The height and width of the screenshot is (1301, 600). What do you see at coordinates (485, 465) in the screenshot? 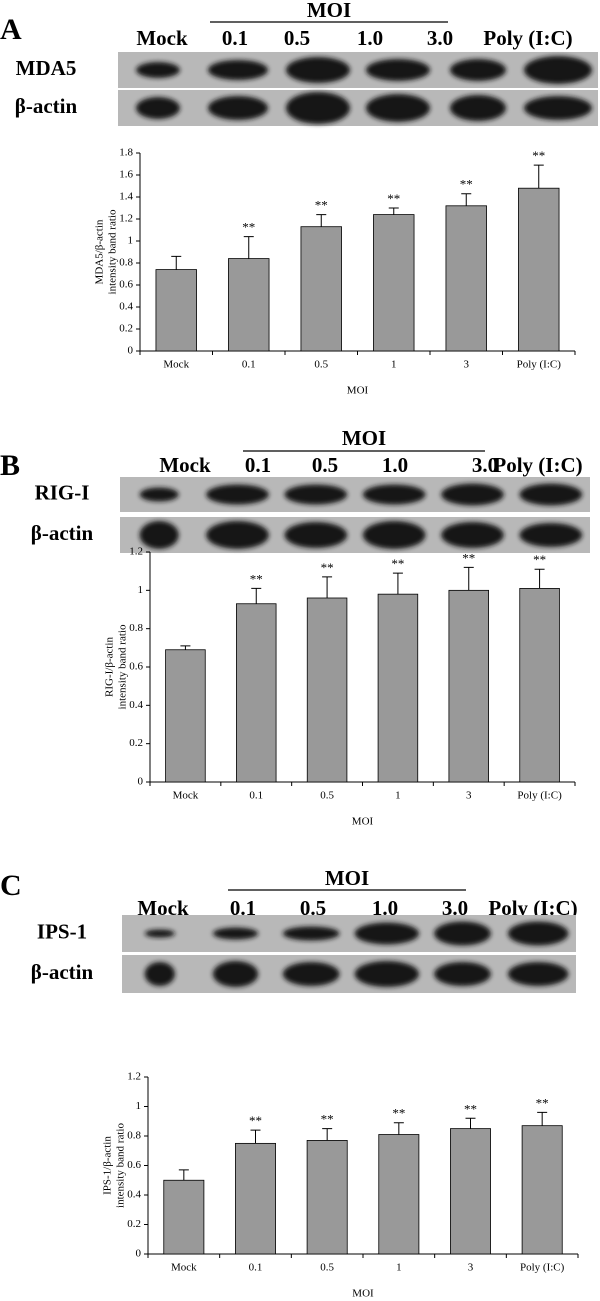
I see `lane-label: 3.0` at bounding box center [485, 465].